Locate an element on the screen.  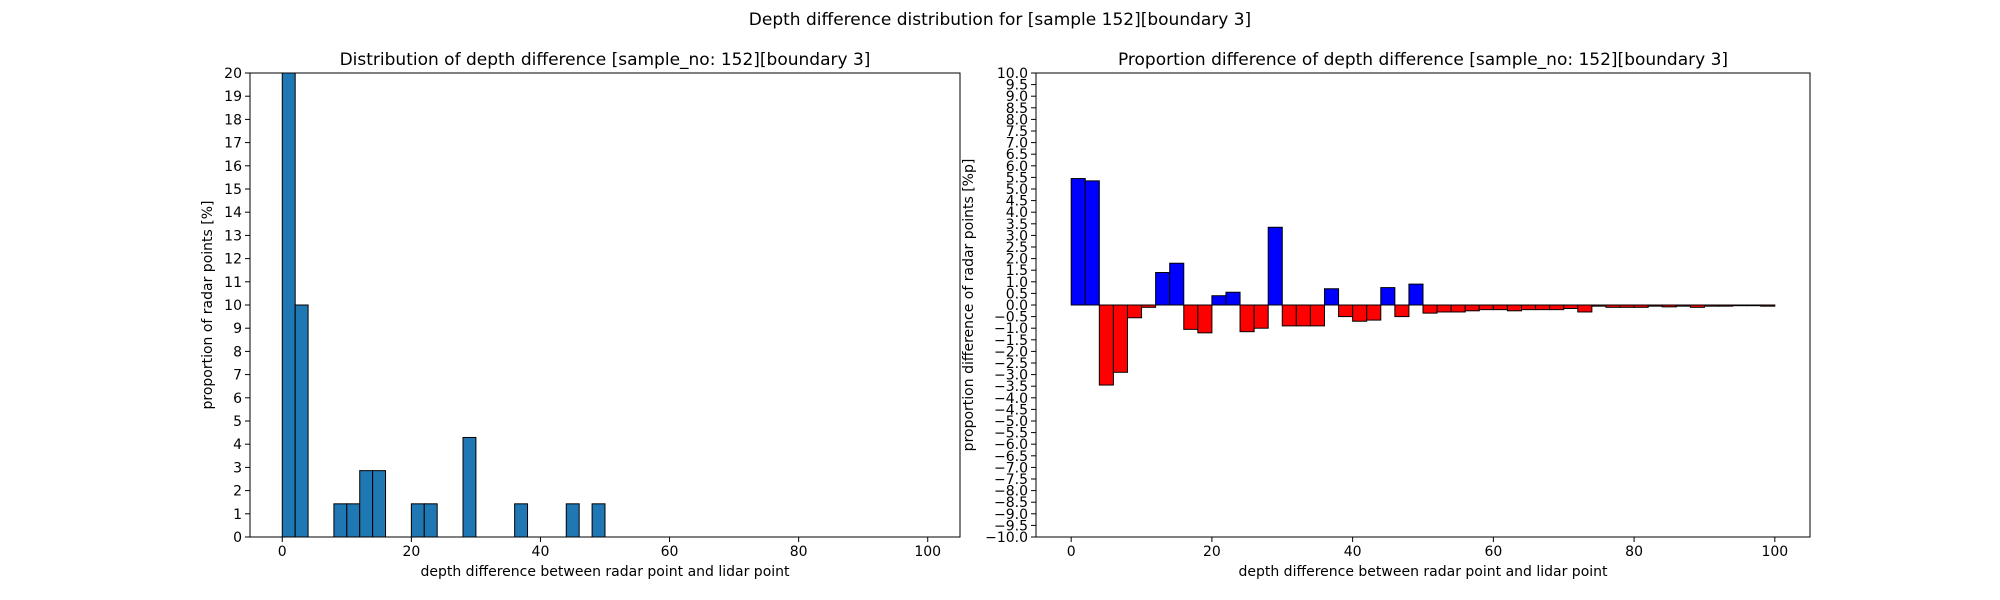
y-tick-label: 3.5 is located at coordinates (1017, 225).